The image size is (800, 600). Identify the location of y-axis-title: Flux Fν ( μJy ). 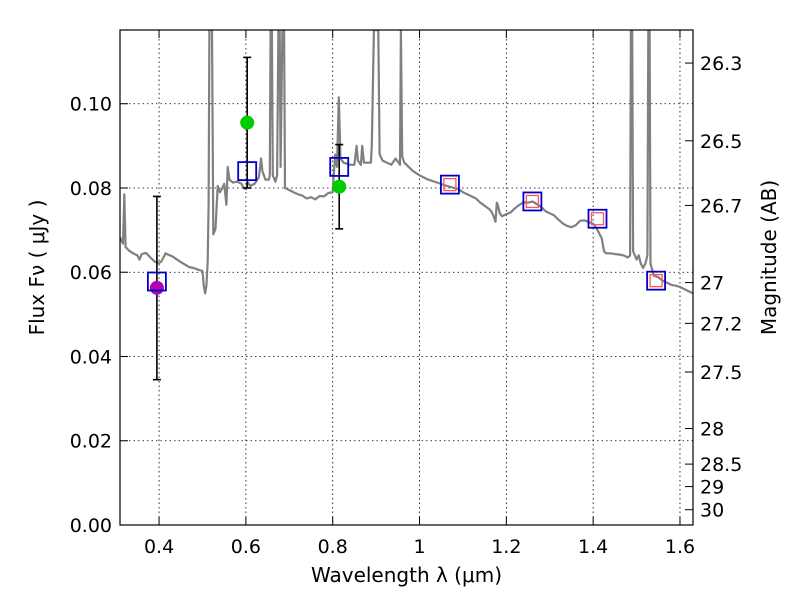
(37, 268).